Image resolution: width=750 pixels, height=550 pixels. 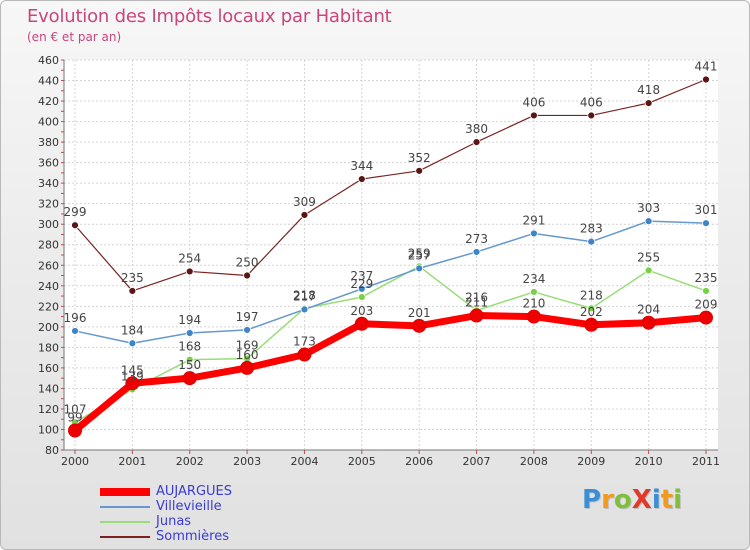 I want to click on x-tick-label: 2002, so click(x=190, y=461).